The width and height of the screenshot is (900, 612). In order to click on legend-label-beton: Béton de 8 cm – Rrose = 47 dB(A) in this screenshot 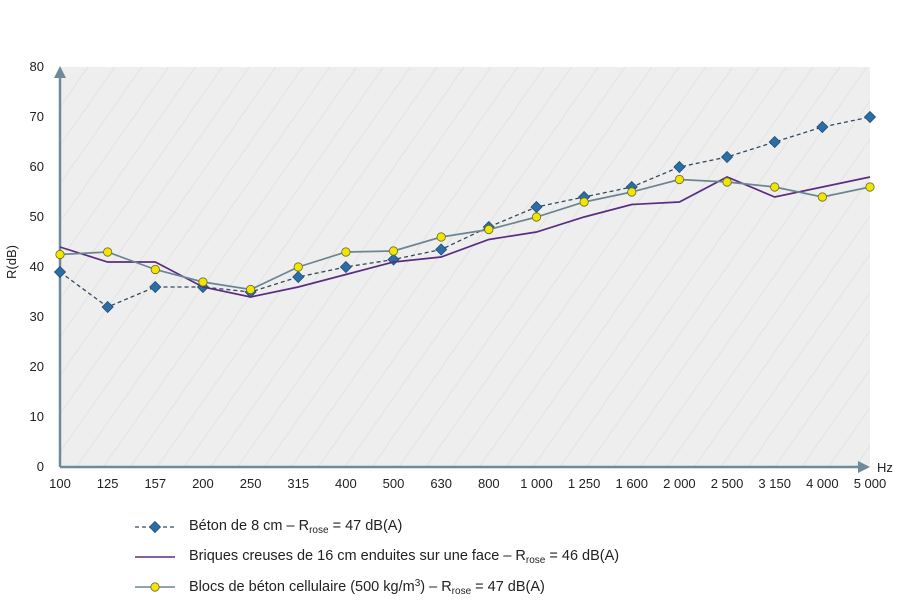, I will do `click(296, 527)`.